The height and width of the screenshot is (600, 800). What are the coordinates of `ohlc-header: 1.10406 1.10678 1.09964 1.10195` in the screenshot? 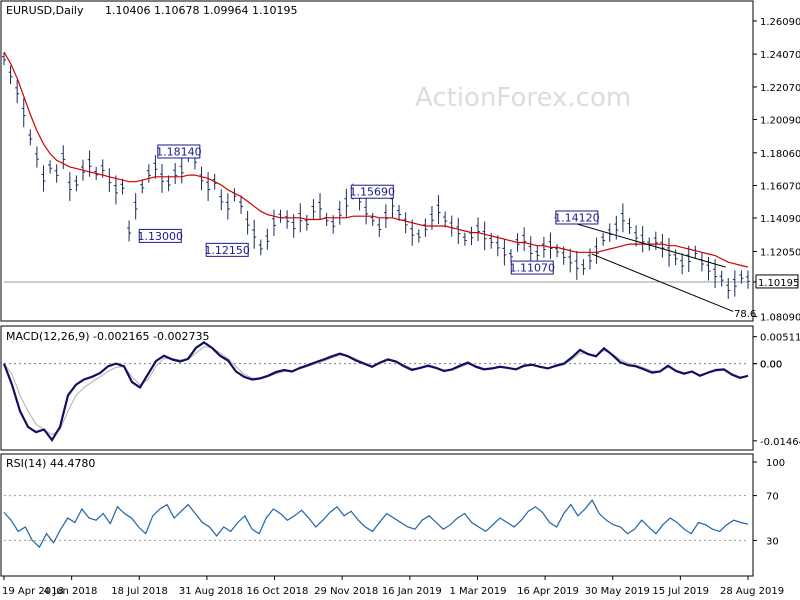 It's located at (201, 10).